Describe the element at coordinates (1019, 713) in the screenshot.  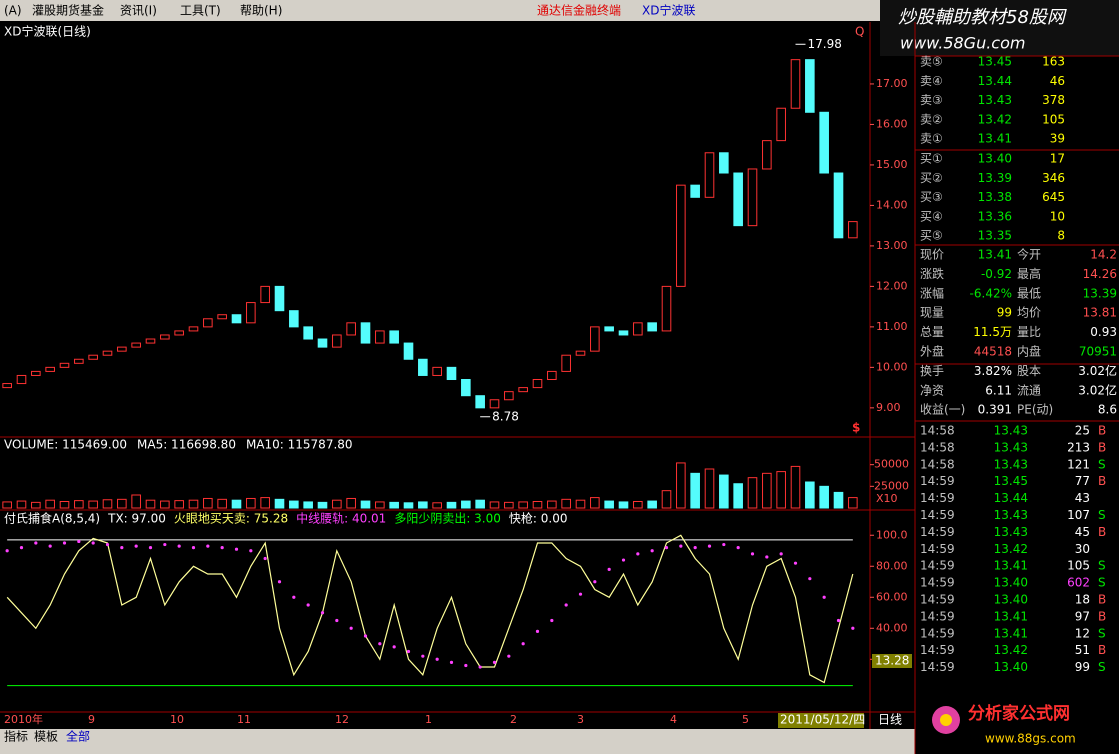
I see `logo-title: 分析家公式网` at that location.